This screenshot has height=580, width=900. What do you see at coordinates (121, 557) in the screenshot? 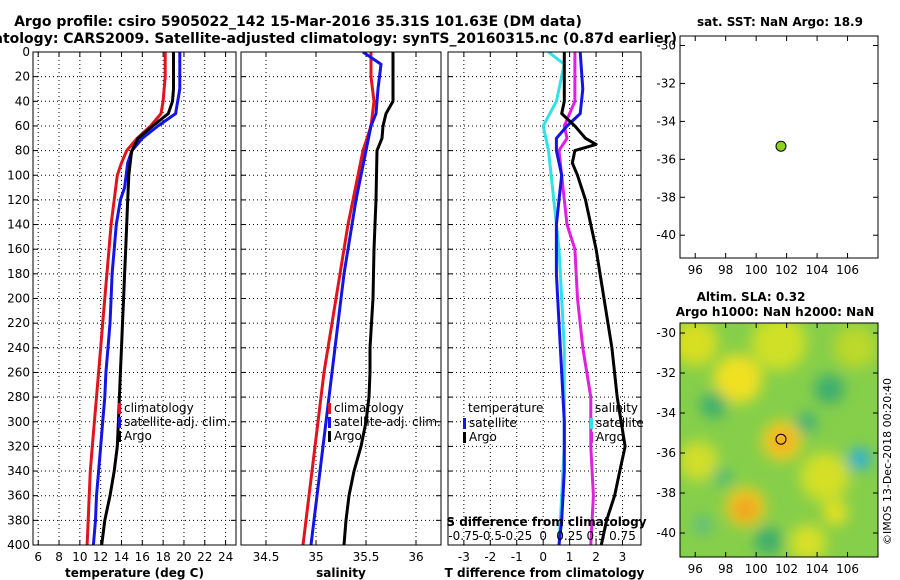
I see `xtick-label: 14` at bounding box center [121, 557].